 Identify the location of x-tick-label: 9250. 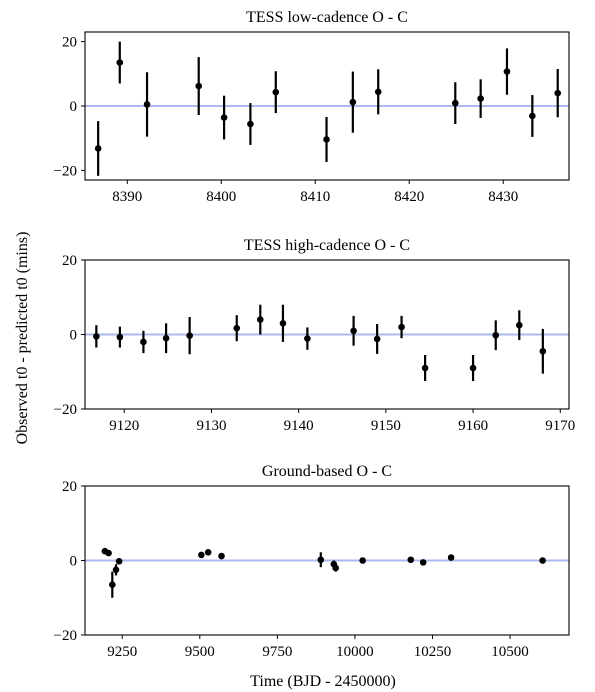
(122, 652).